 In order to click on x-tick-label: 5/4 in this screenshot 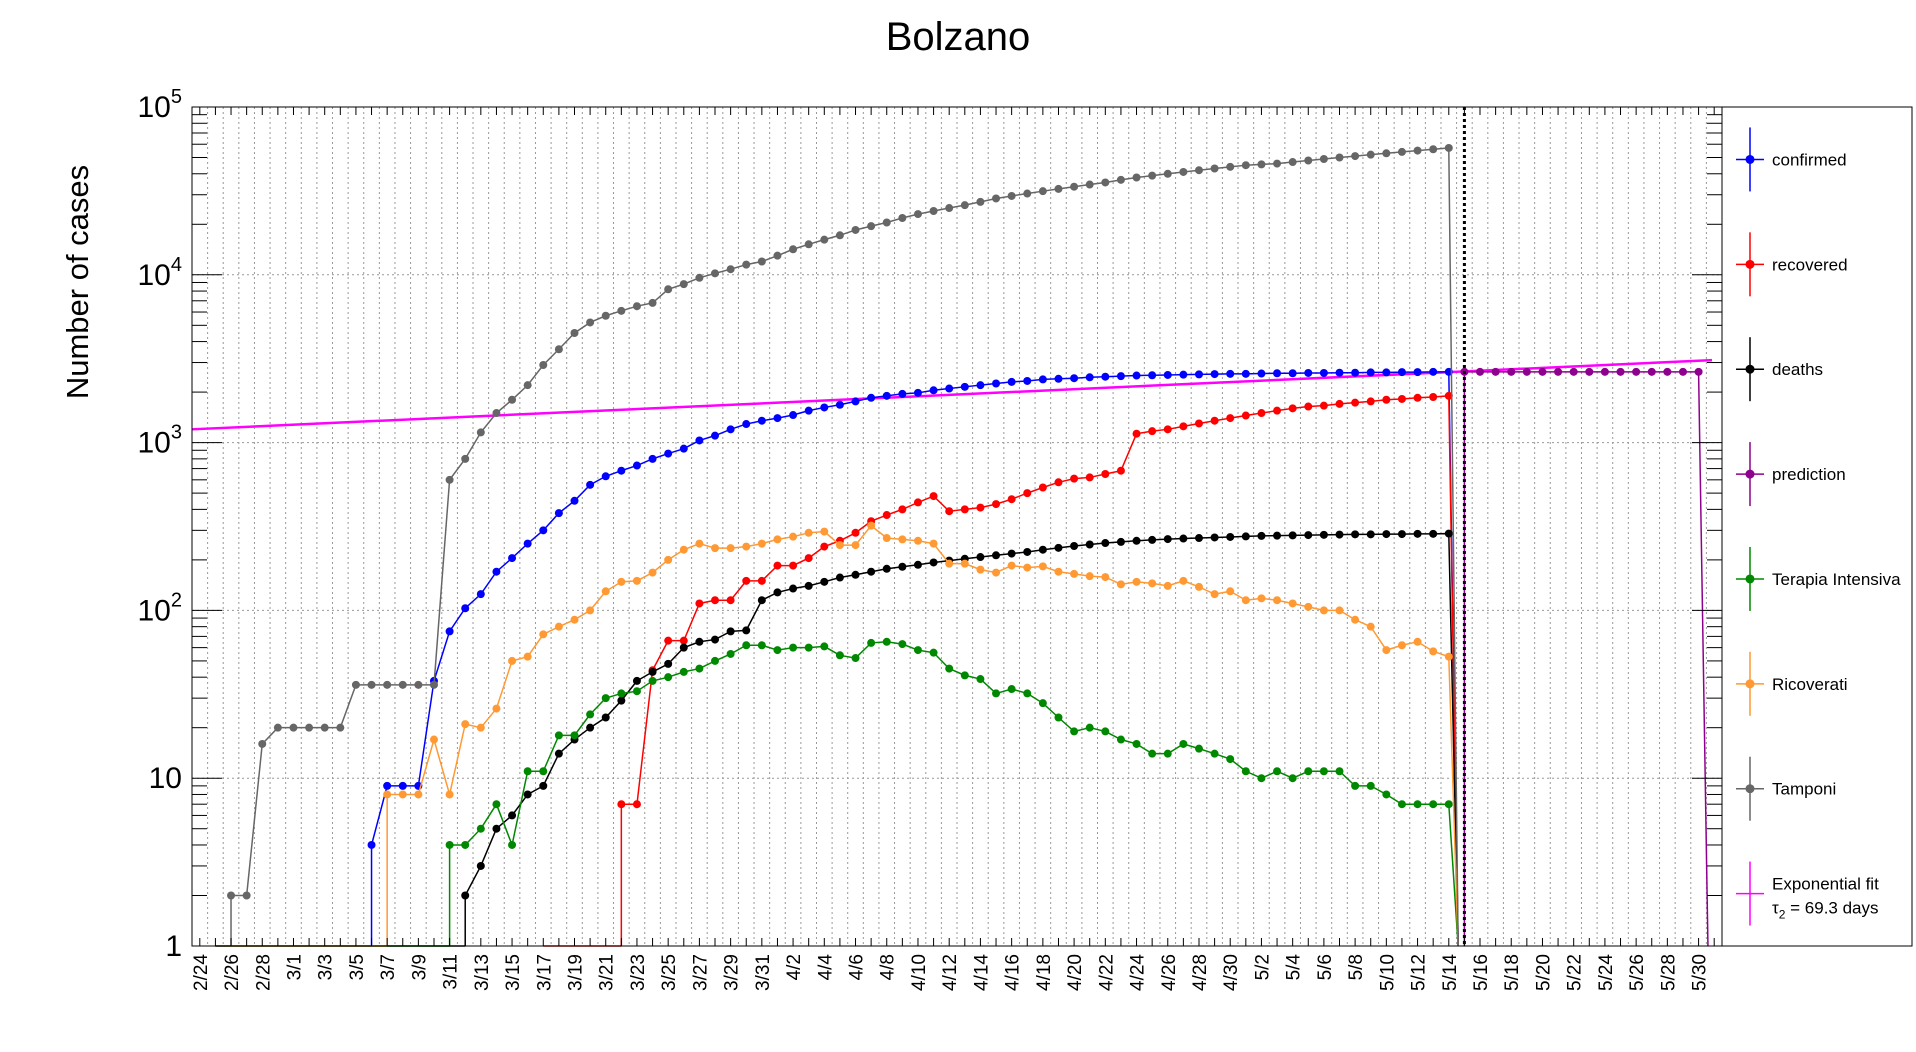, I will do `click(1294, 967)`.